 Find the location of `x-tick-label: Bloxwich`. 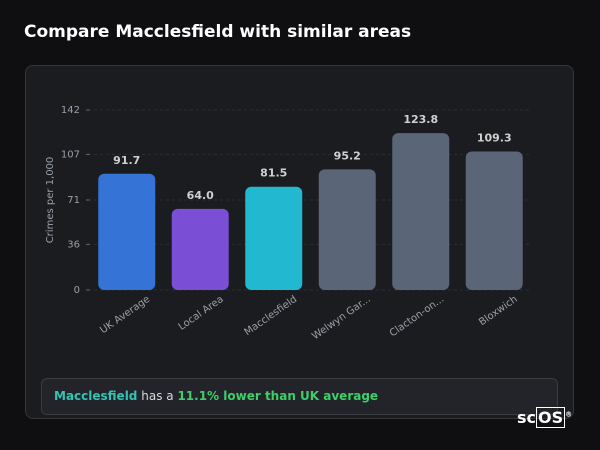

x-tick-label: Bloxwich is located at coordinates (498, 311).